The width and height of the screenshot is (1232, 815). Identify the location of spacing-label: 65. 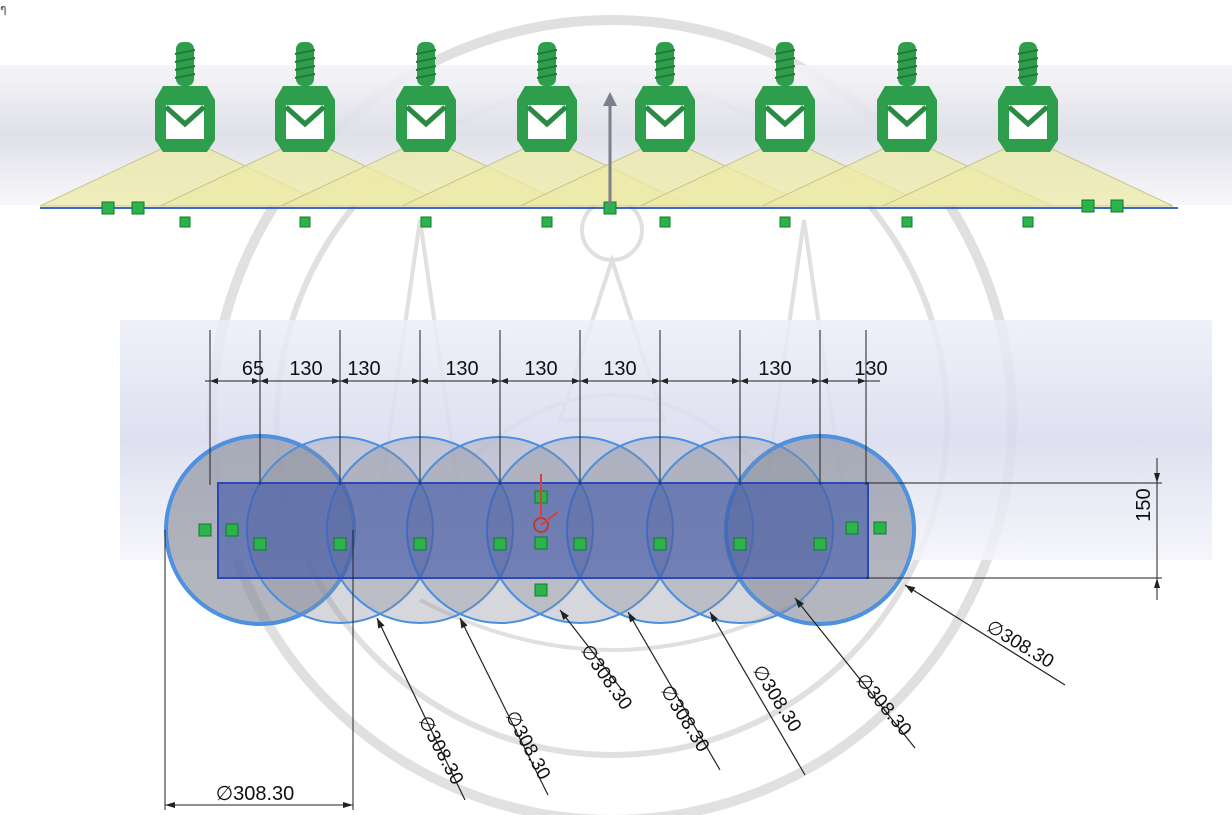
(253, 369).